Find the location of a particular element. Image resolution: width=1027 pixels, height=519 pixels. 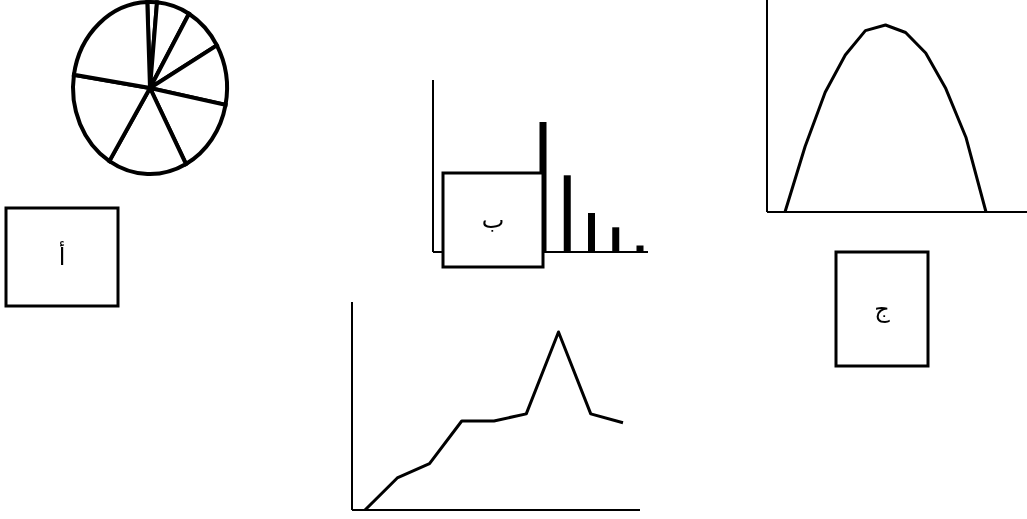

text: ج is located at coordinates (882, 309).